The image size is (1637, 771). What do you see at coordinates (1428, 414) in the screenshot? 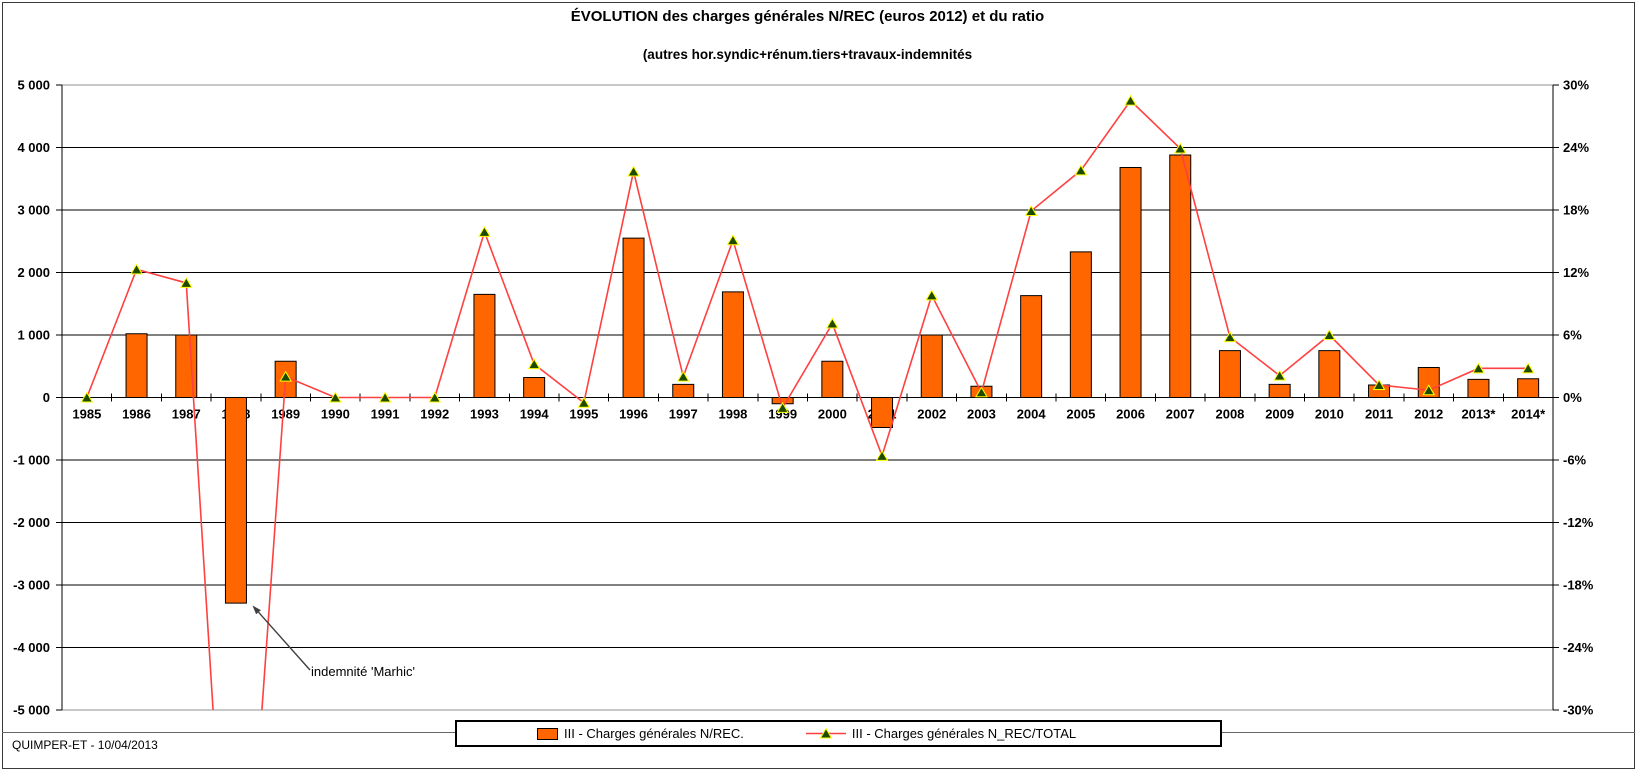
I see `x-axis-label-2012: 2012` at bounding box center [1428, 414].